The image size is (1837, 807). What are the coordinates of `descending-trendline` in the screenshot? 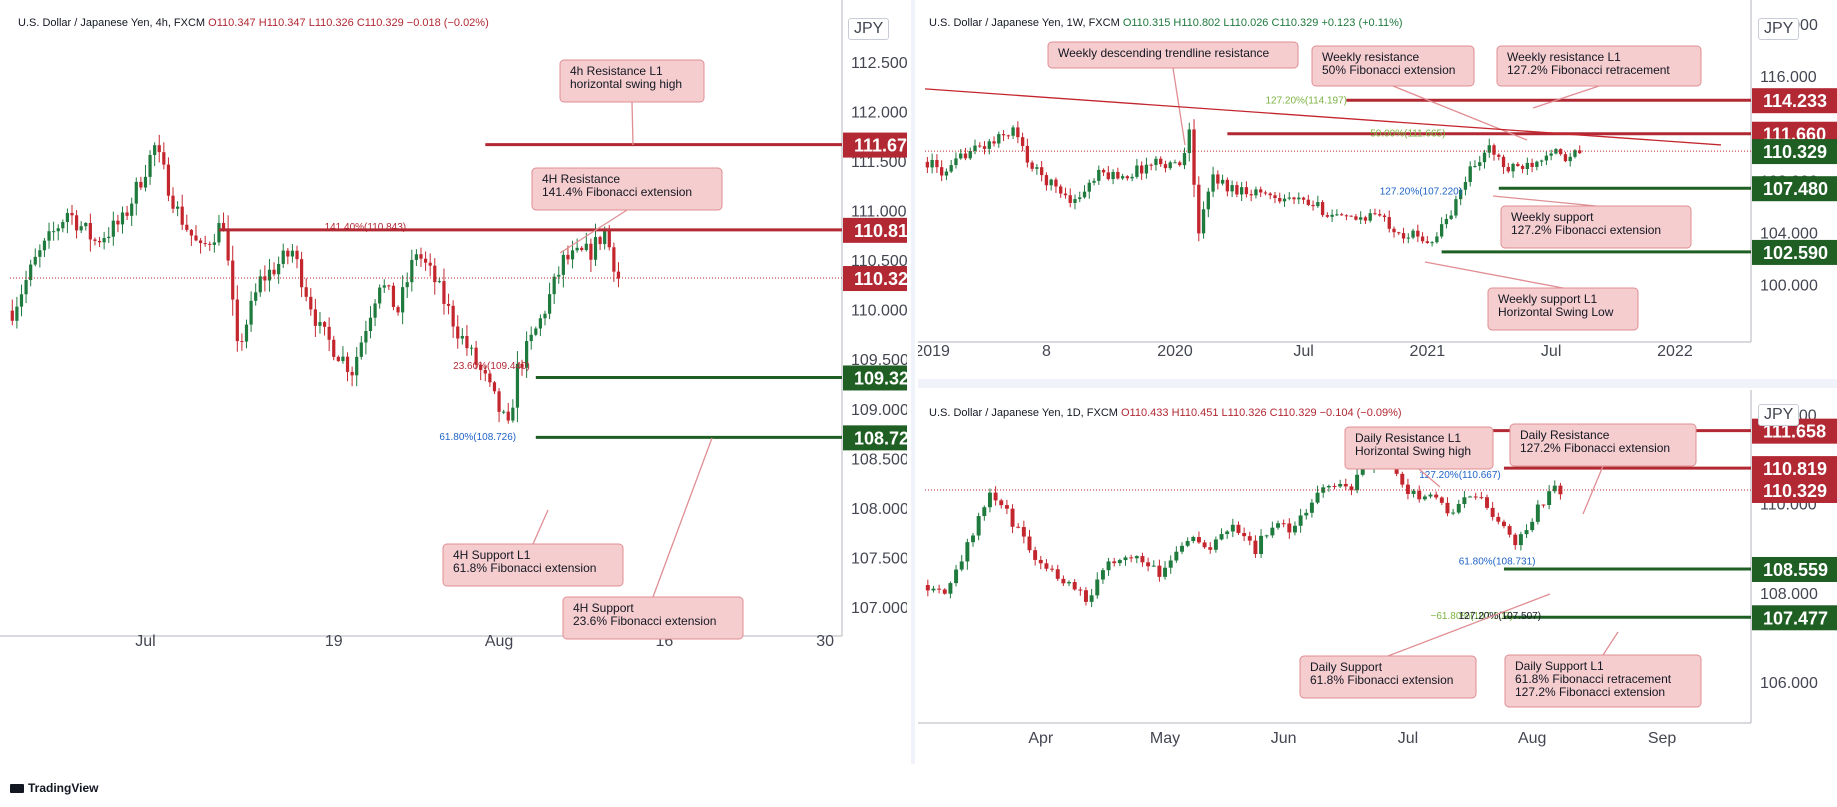 It's located at (1323, 117).